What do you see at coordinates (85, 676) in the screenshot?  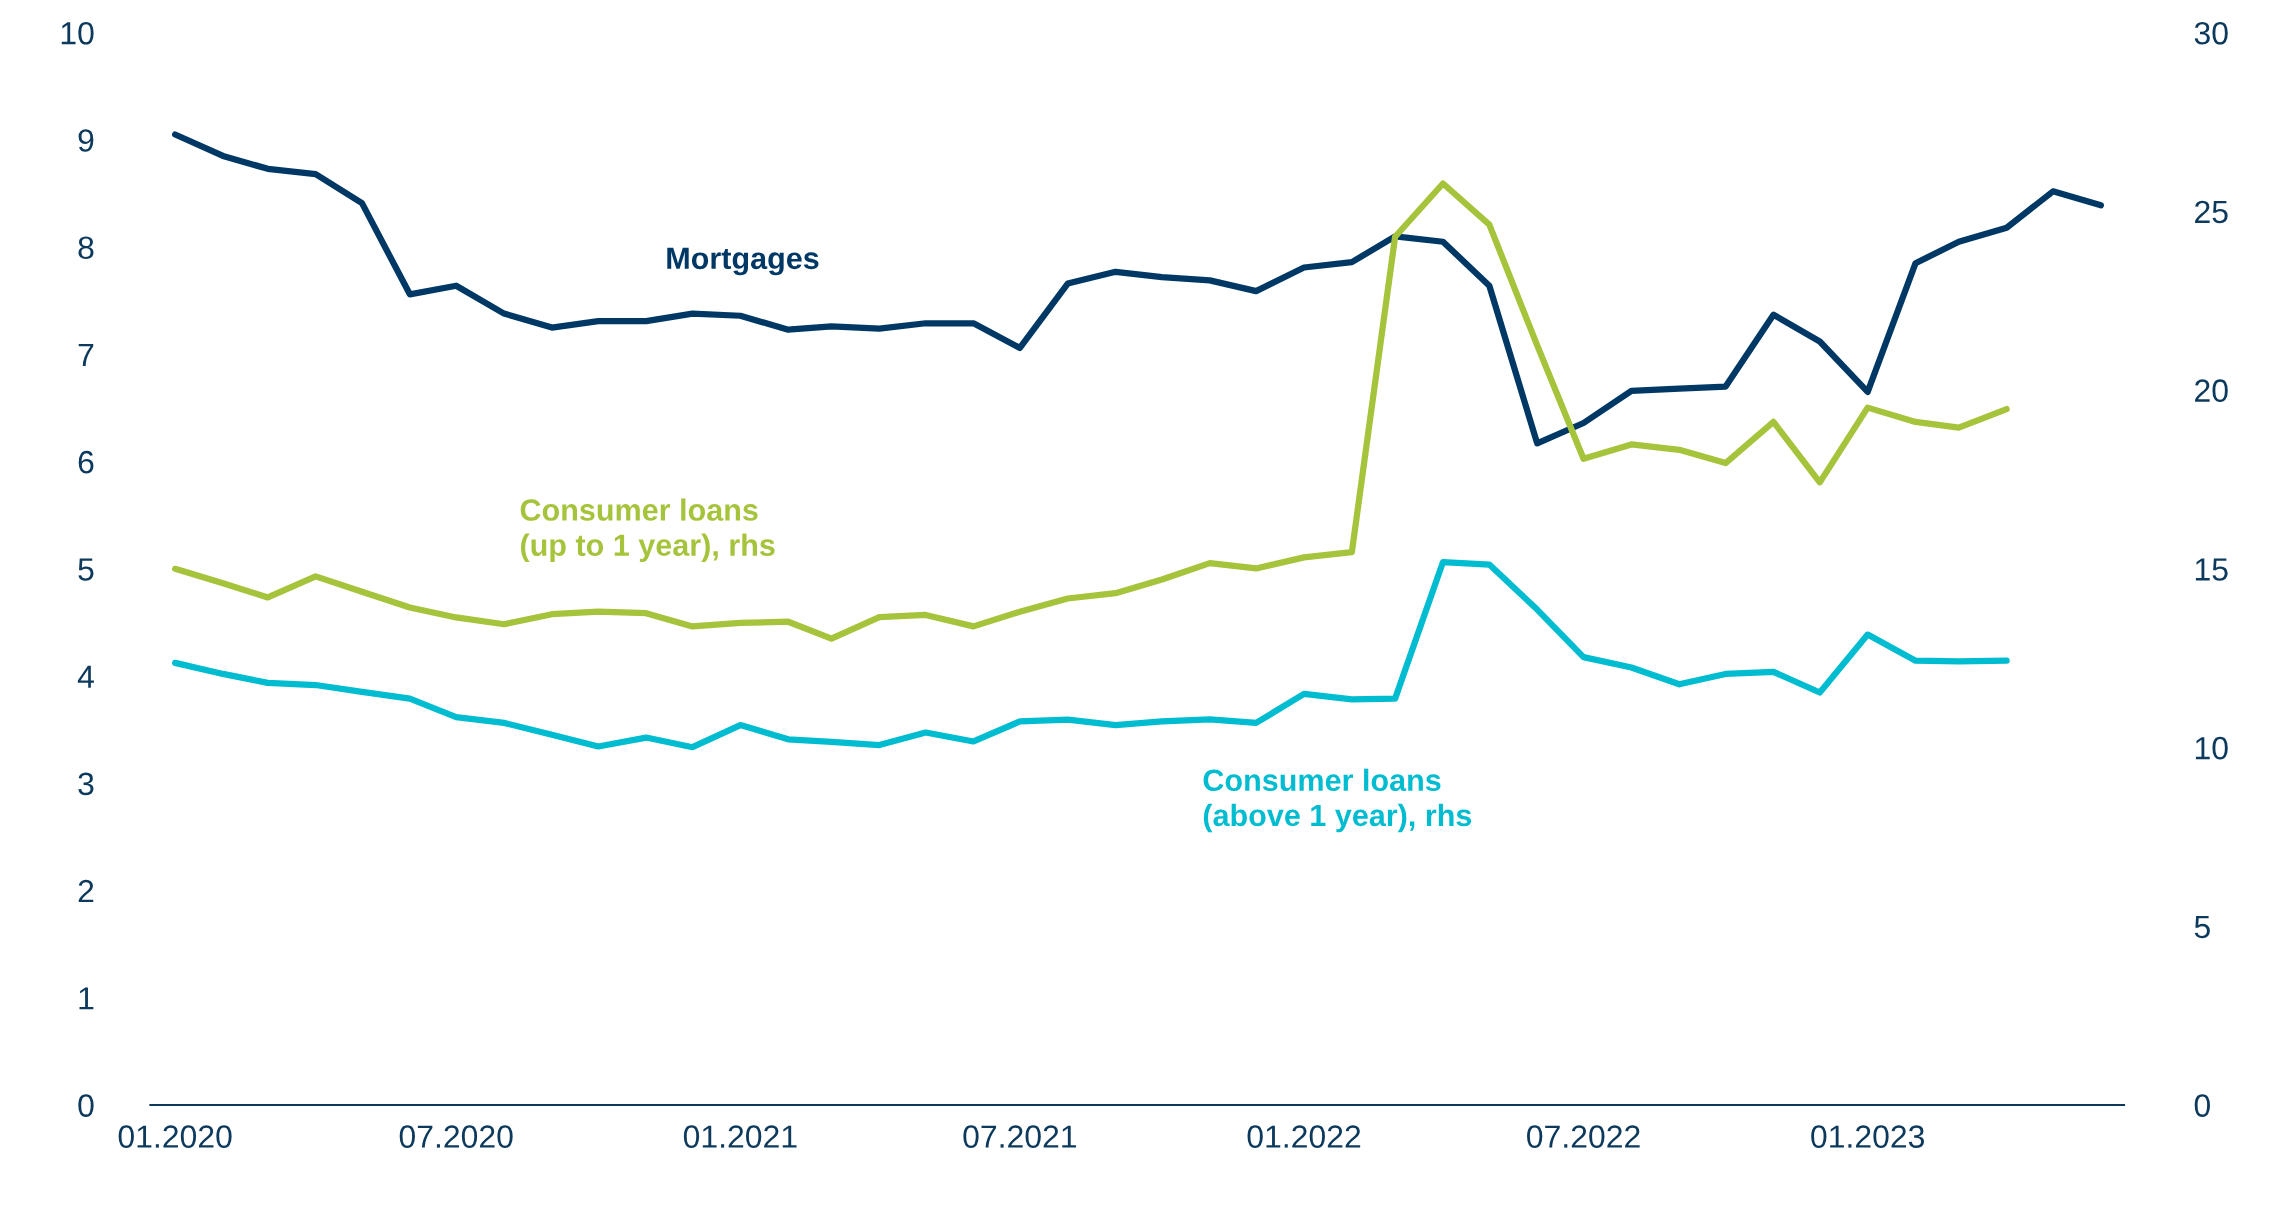 I see `y-tick-label: 4` at bounding box center [85, 676].